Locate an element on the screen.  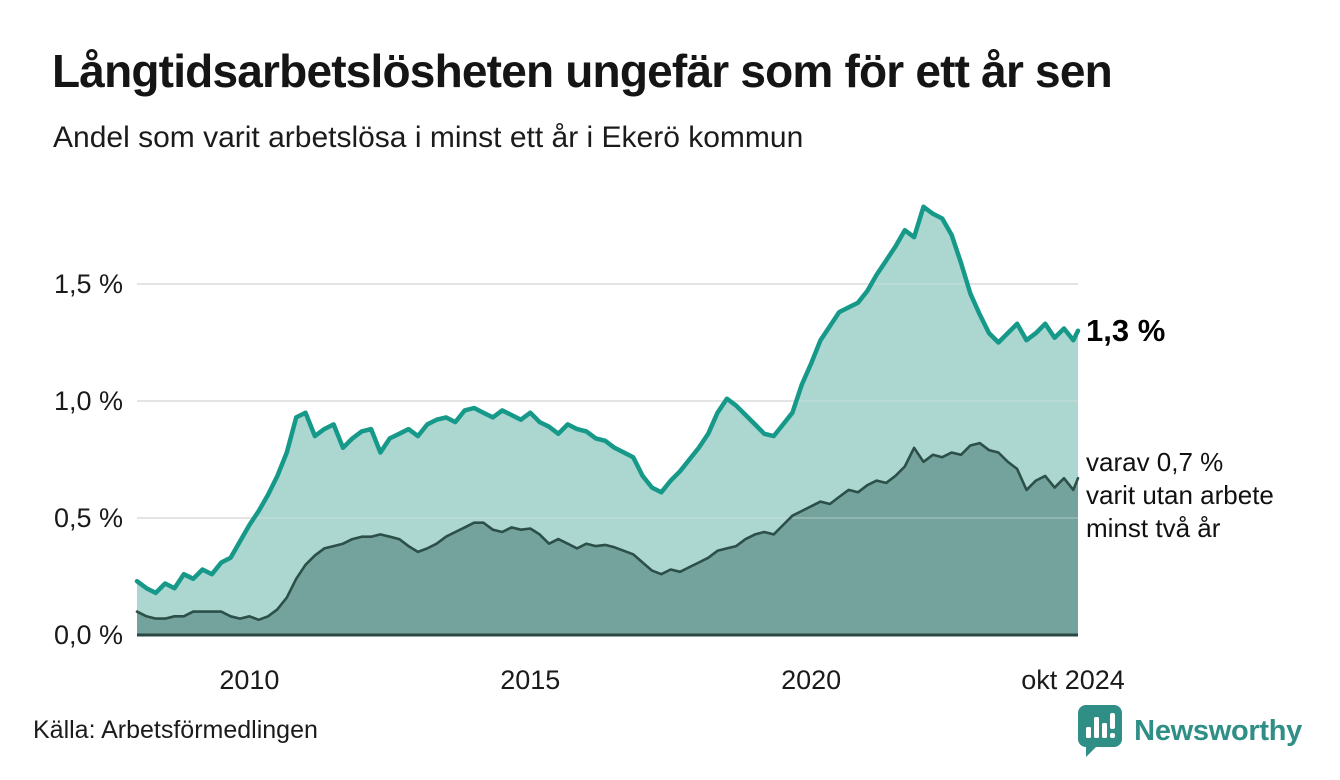
annotation-latest-total: 1,3 % is located at coordinates (1126, 330).